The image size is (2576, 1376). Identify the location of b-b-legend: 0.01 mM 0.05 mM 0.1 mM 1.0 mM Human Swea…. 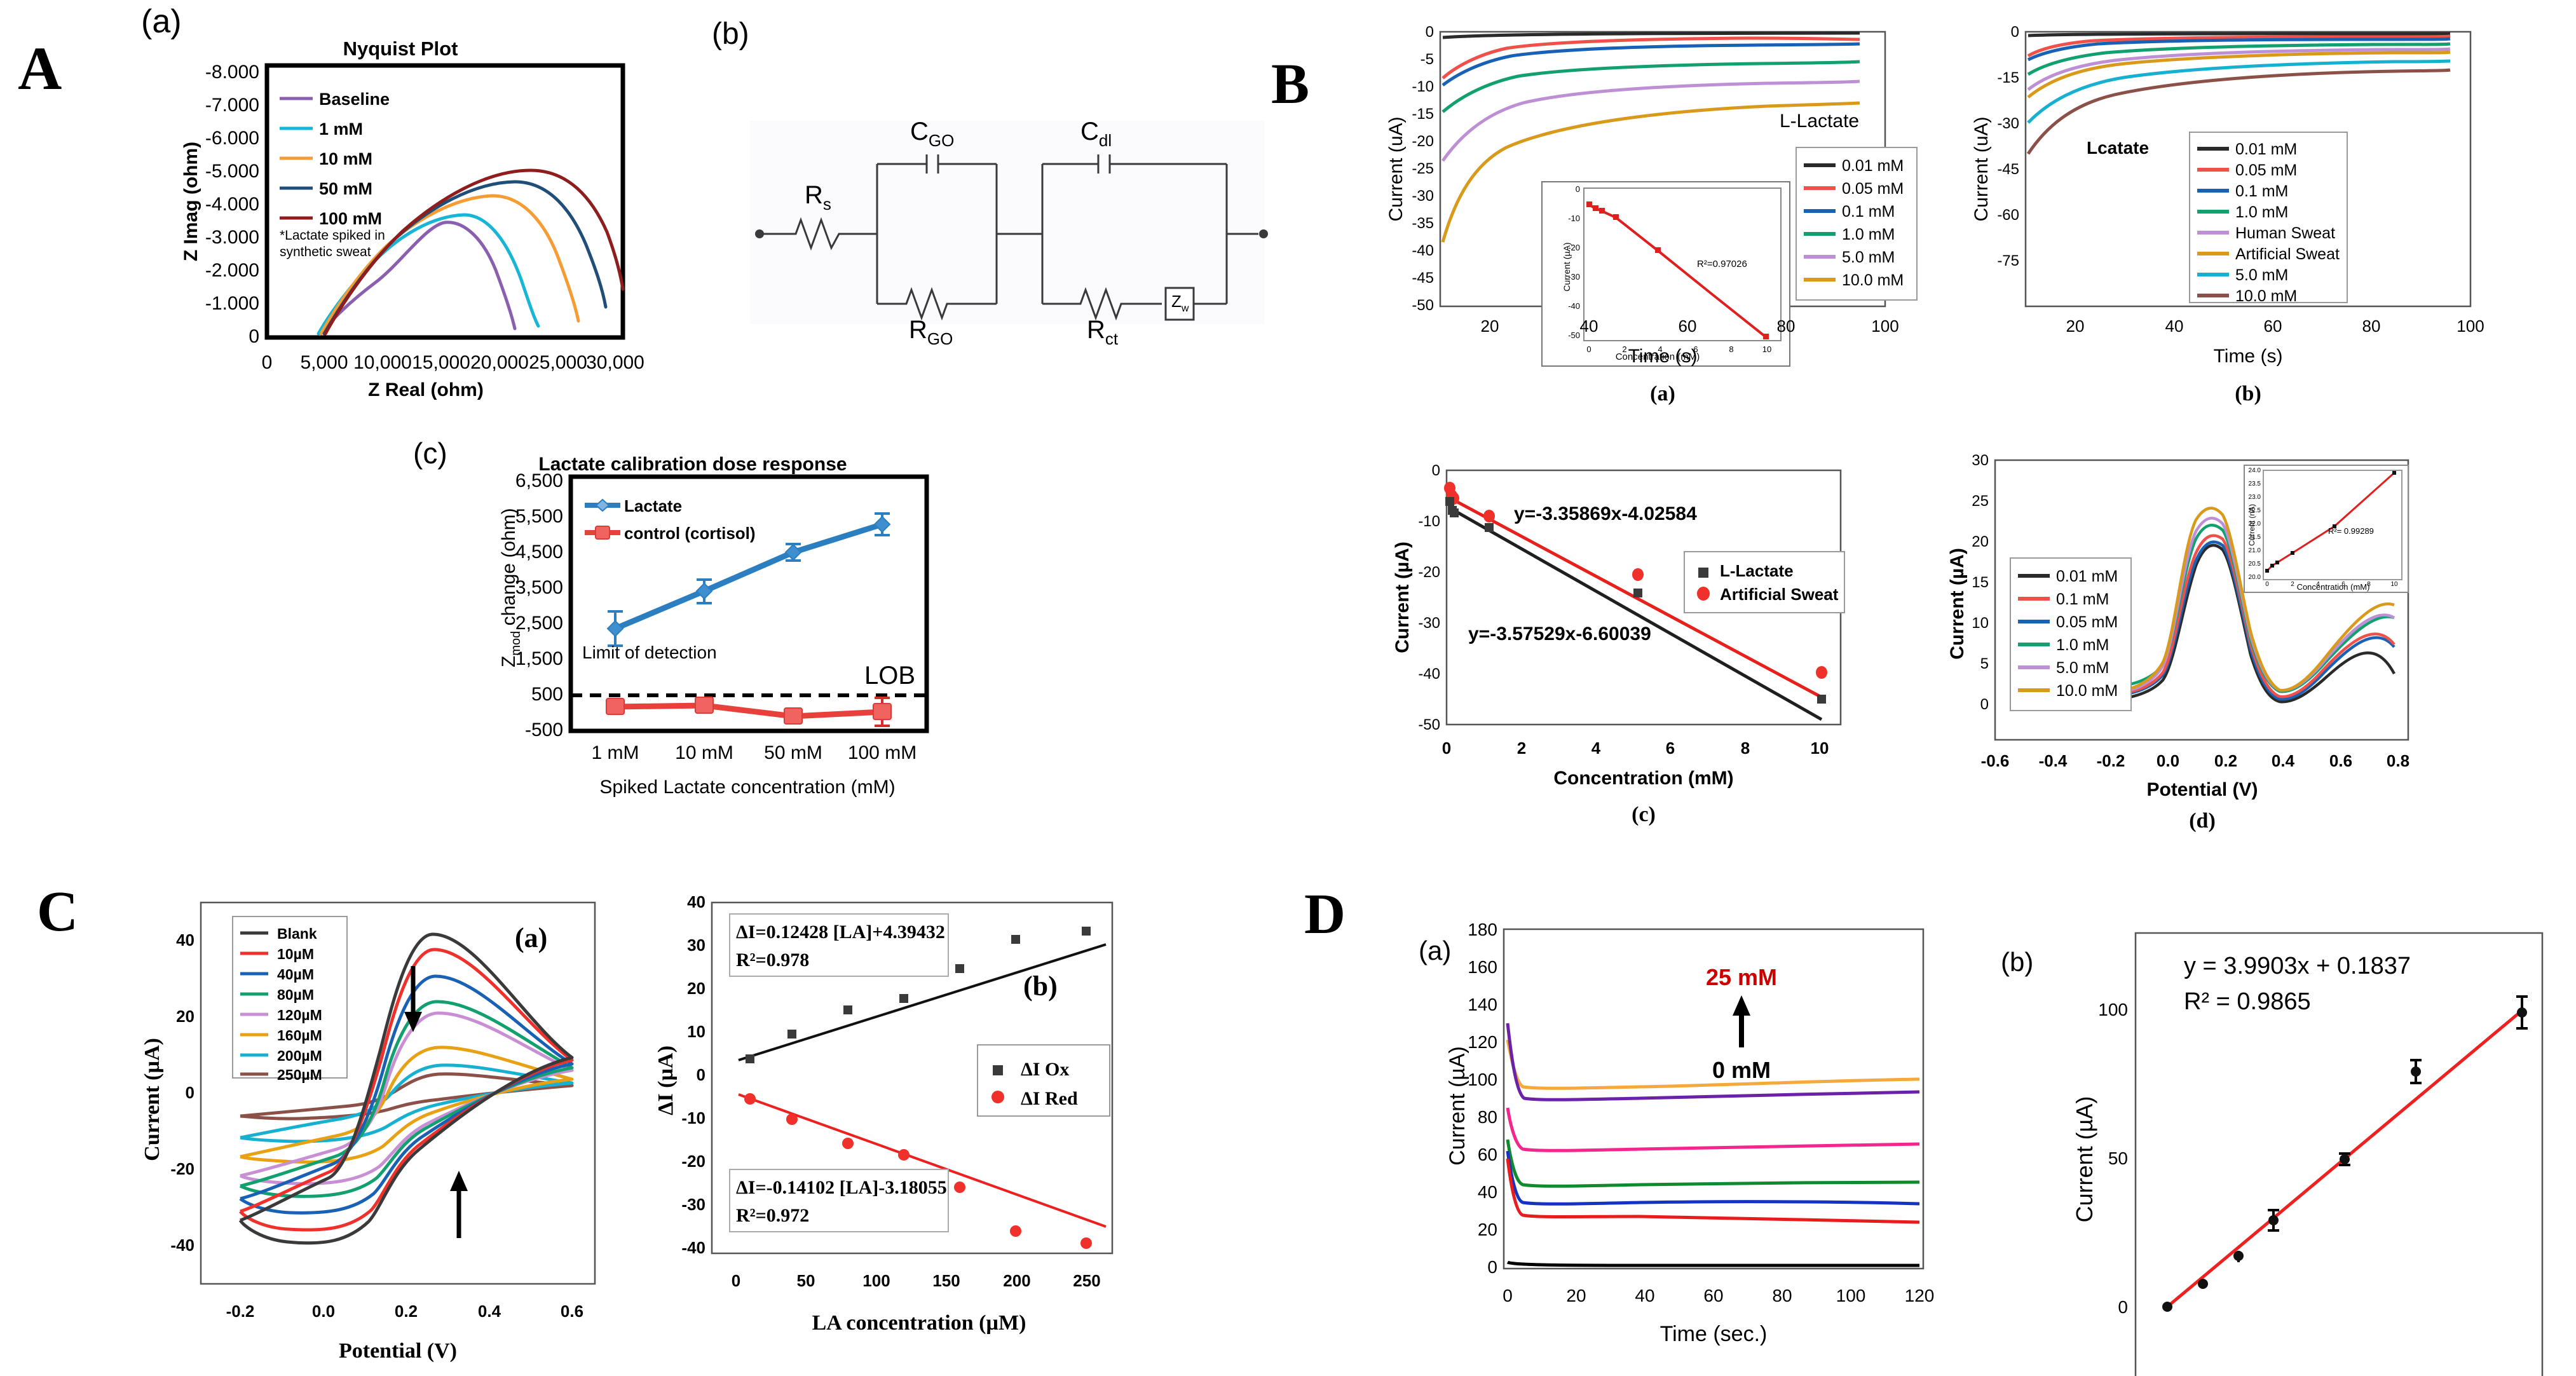
(2268, 218).